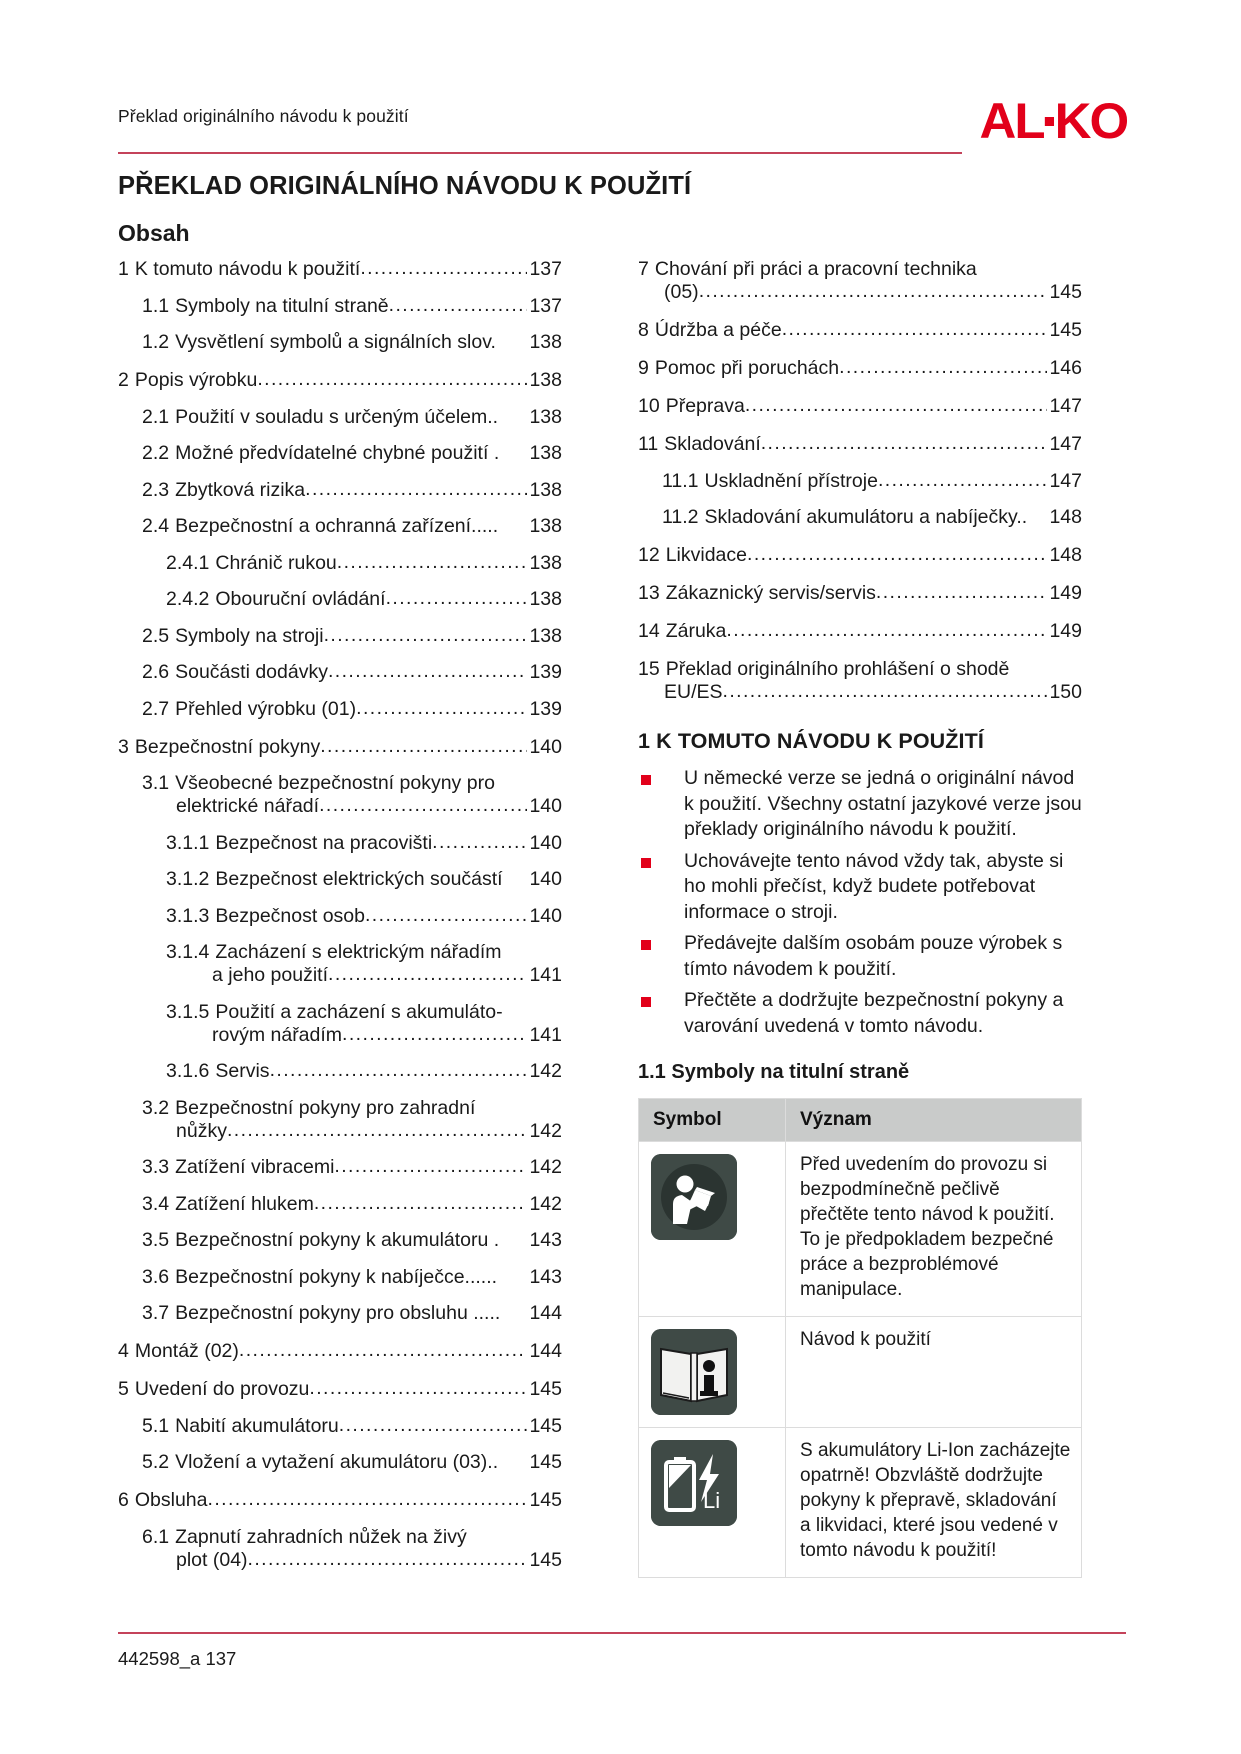 The height and width of the screenshot is (1754, 1241). Describe the element at coordinates (188, 599) in the screenshot. I see `toc-entry-number: 2.4.2` at that location.